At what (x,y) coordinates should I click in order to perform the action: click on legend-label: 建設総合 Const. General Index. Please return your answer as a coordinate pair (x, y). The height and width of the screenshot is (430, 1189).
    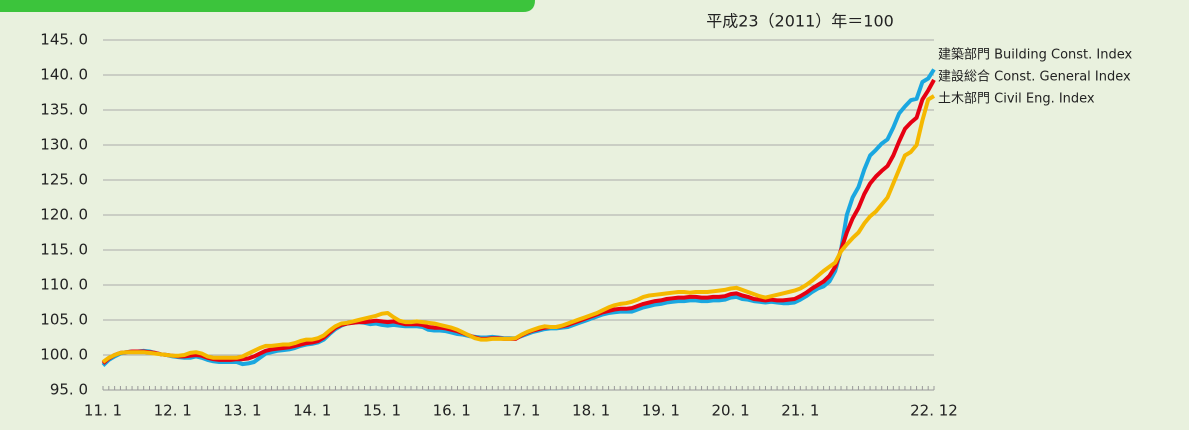
    Looking at the image, I should click on (1034, 77).